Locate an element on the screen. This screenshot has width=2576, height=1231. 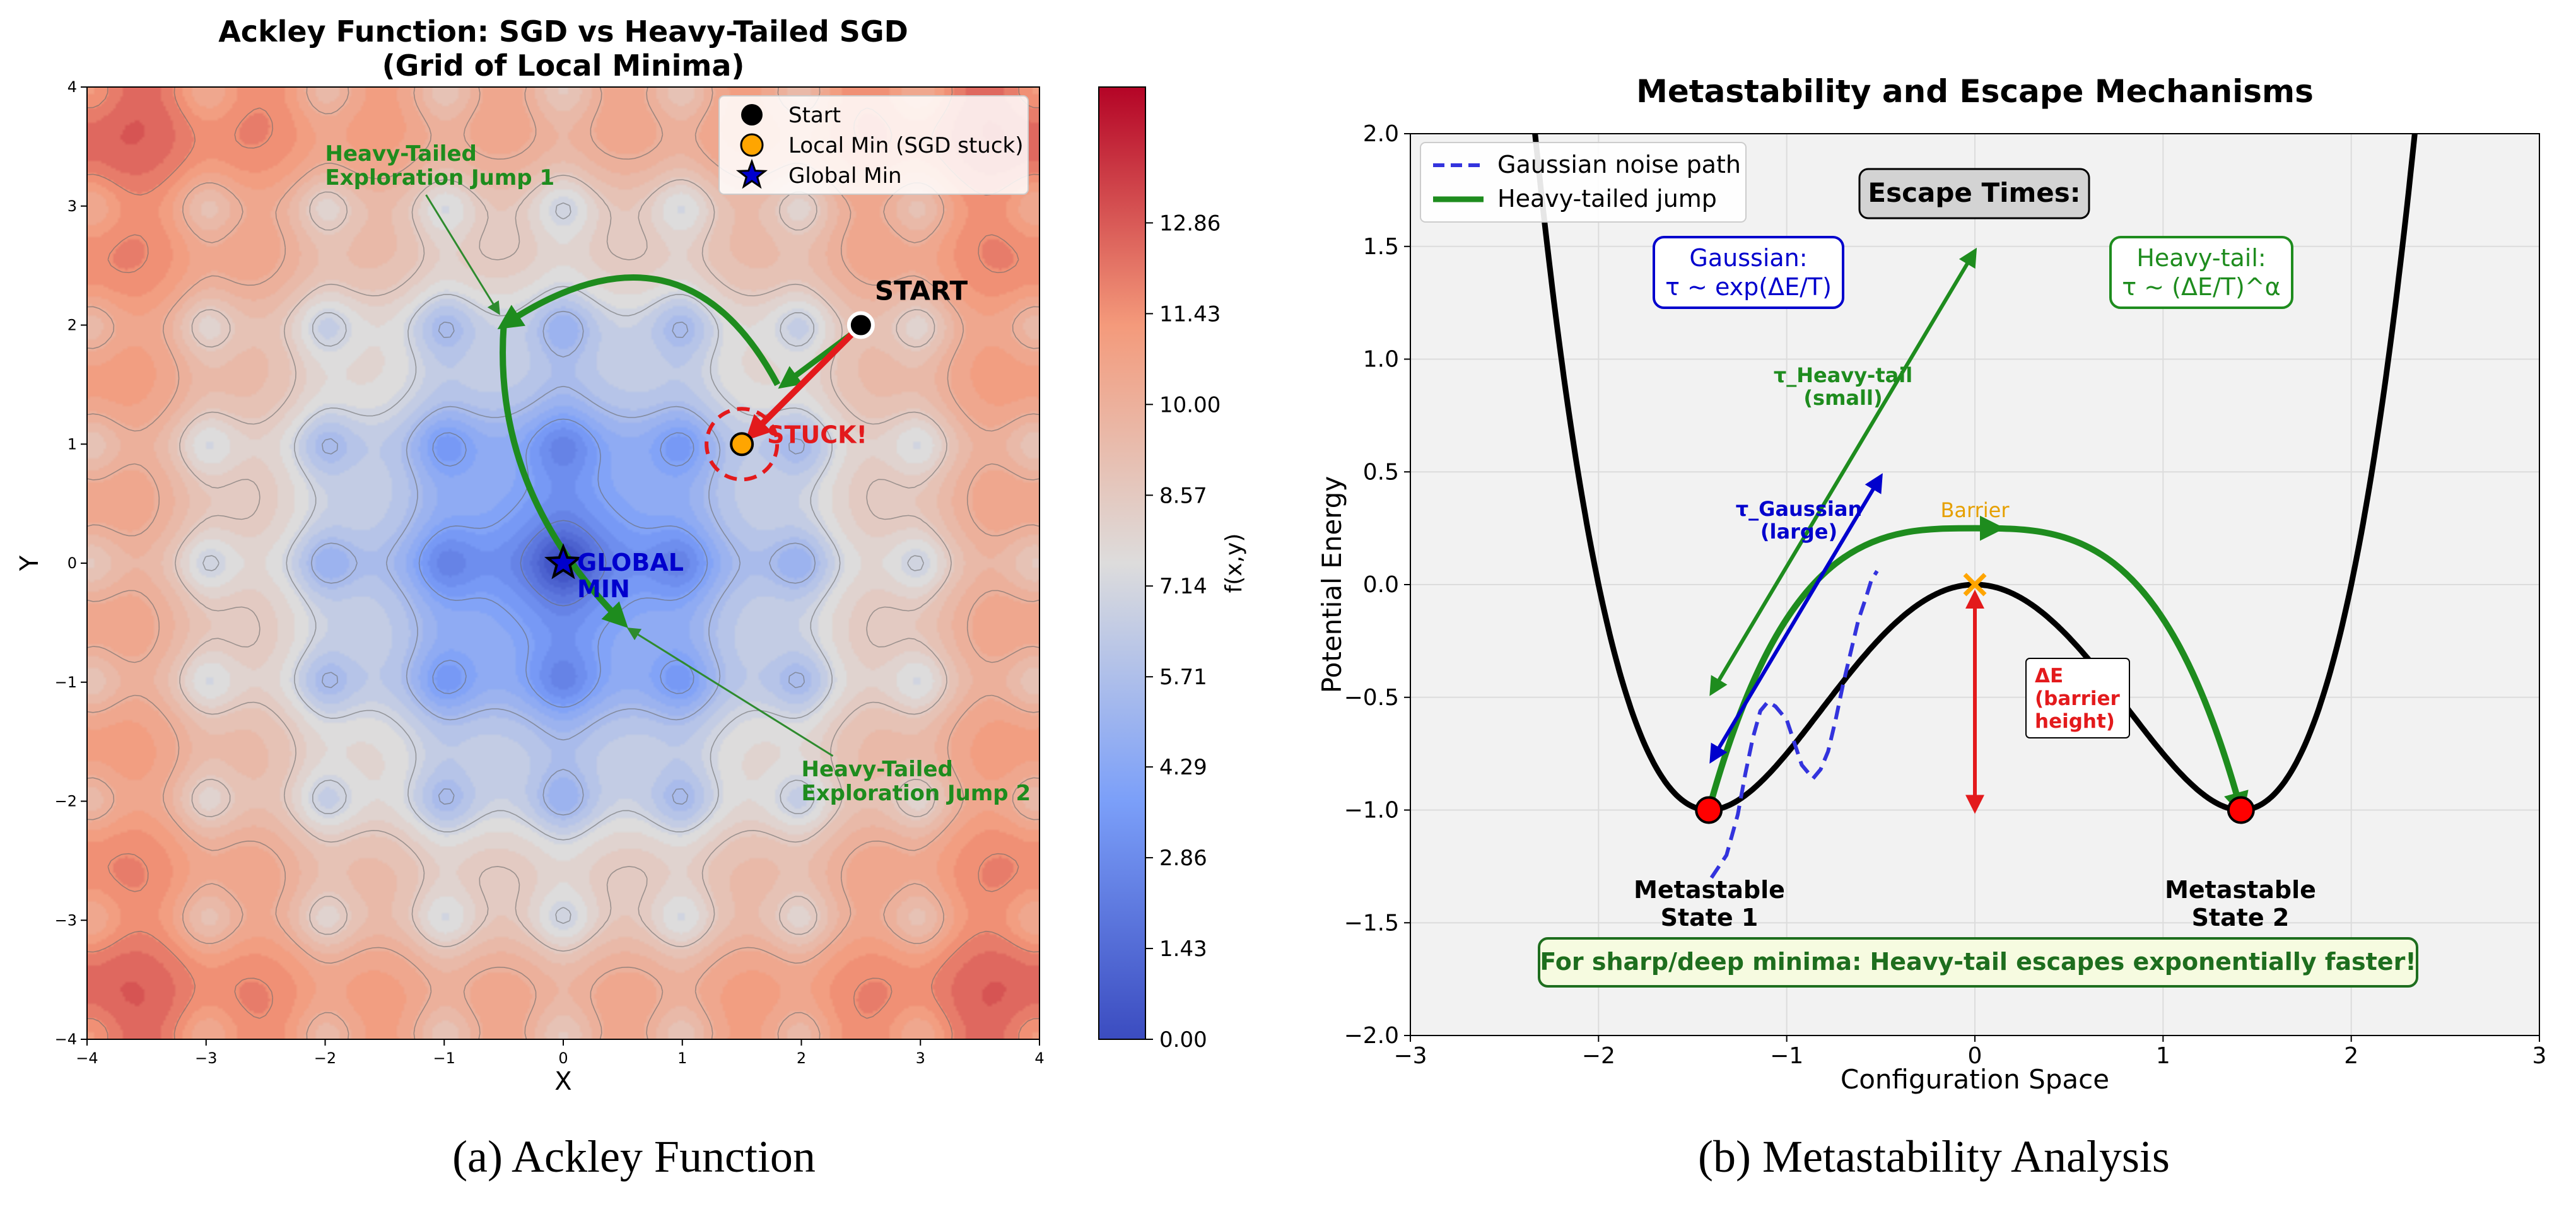
contour-line is located at coordinates (563, 563).